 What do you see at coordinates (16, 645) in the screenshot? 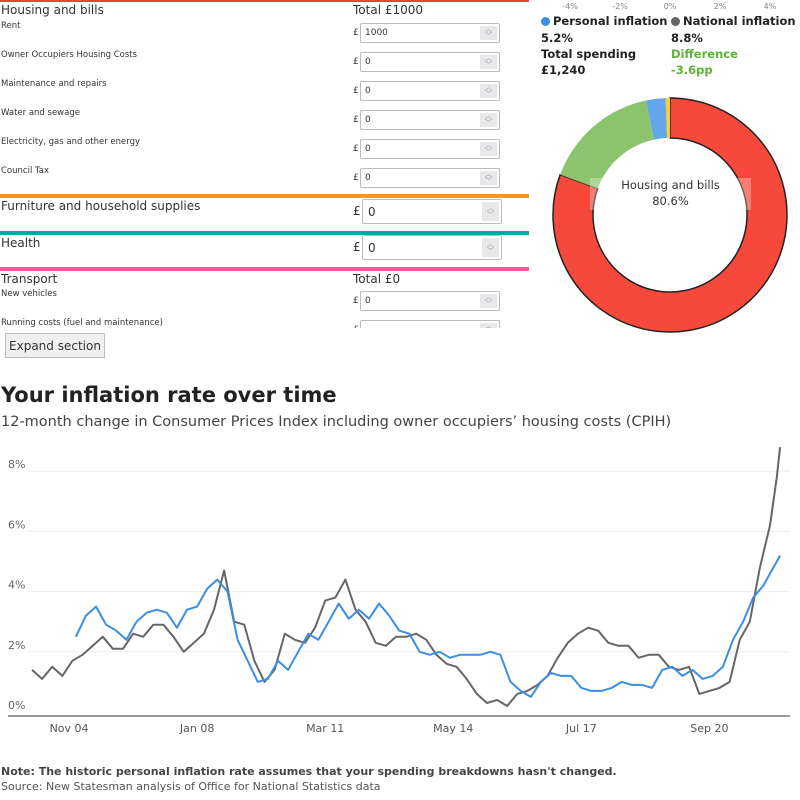
I see `y-tick-label: 2%` at bounding box center [16, 645].